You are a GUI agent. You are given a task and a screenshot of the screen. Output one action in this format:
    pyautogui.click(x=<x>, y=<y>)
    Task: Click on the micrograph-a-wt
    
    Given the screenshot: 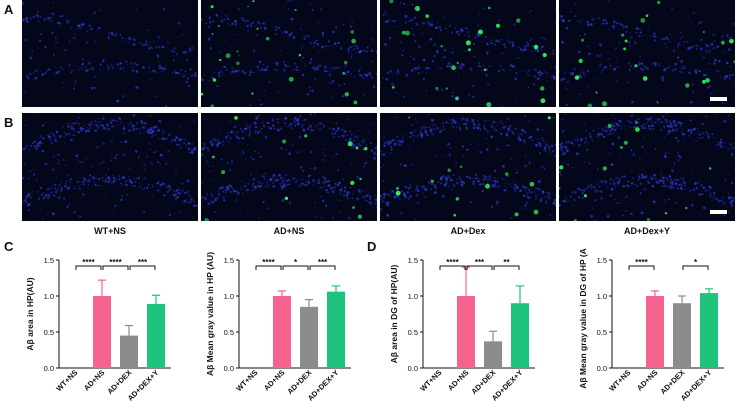 What is the action you would take?
    pyautogui.click(x=110, y=53)
    